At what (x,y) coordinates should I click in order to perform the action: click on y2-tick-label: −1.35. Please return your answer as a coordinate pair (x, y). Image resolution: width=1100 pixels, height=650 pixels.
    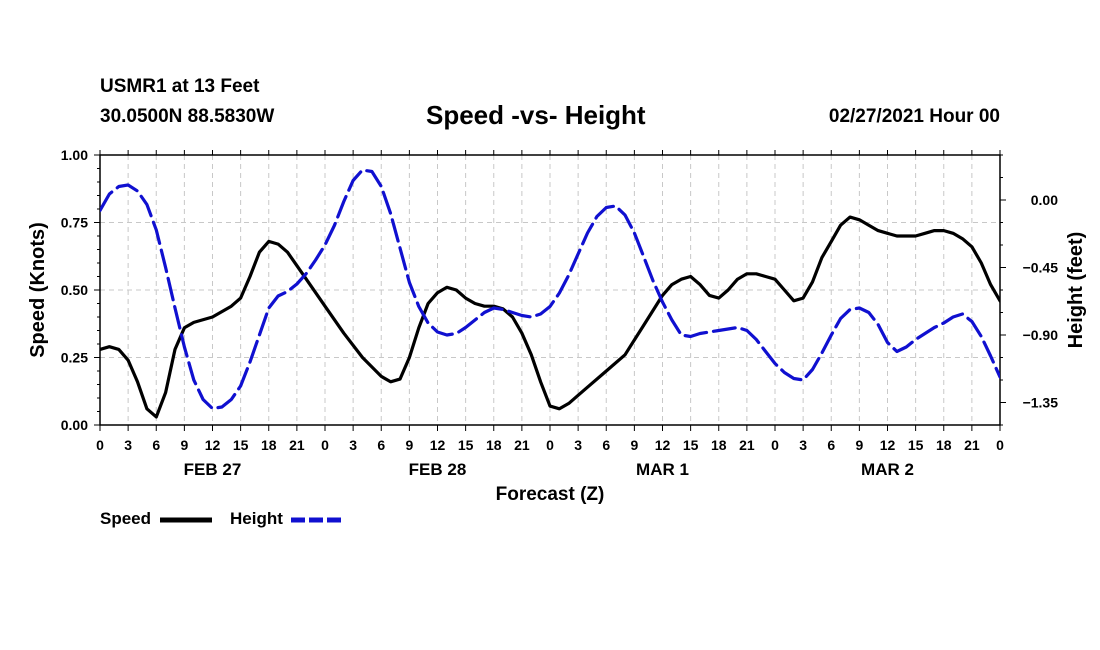
    Looking at the image, I should click on (1041, 403).